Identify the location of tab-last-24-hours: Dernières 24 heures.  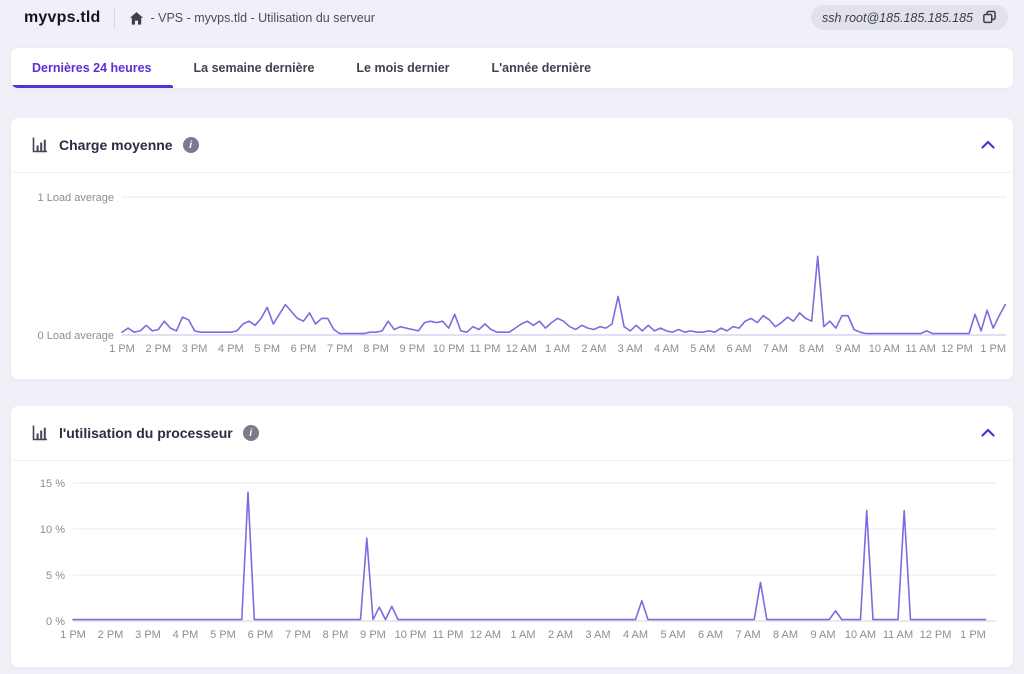
(92, 68).